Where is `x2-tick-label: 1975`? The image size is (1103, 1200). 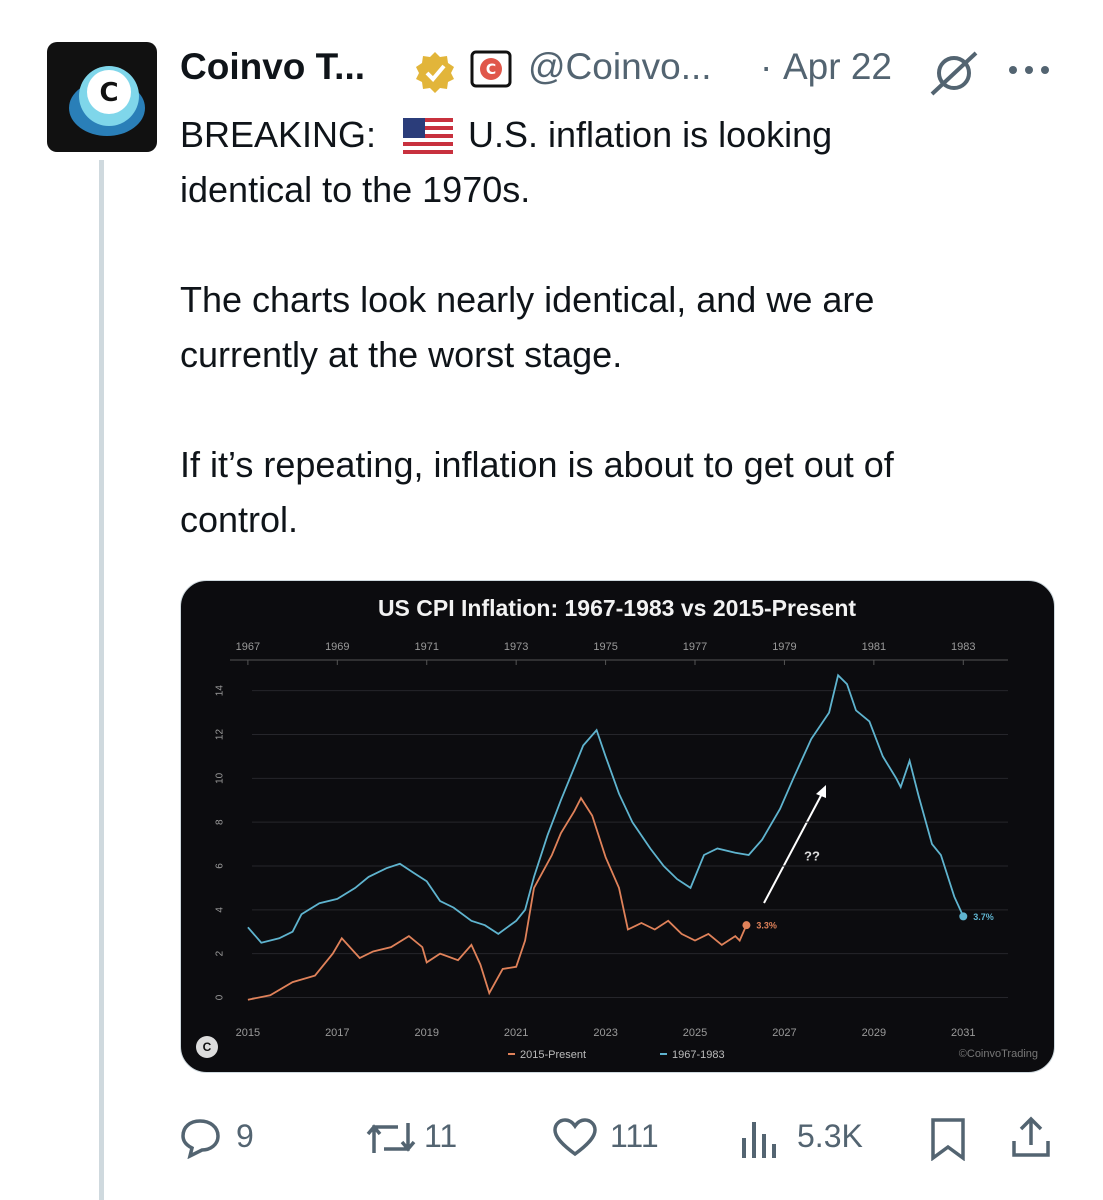 x2-tick-label: 1975 is located at coordinates (605, 647).